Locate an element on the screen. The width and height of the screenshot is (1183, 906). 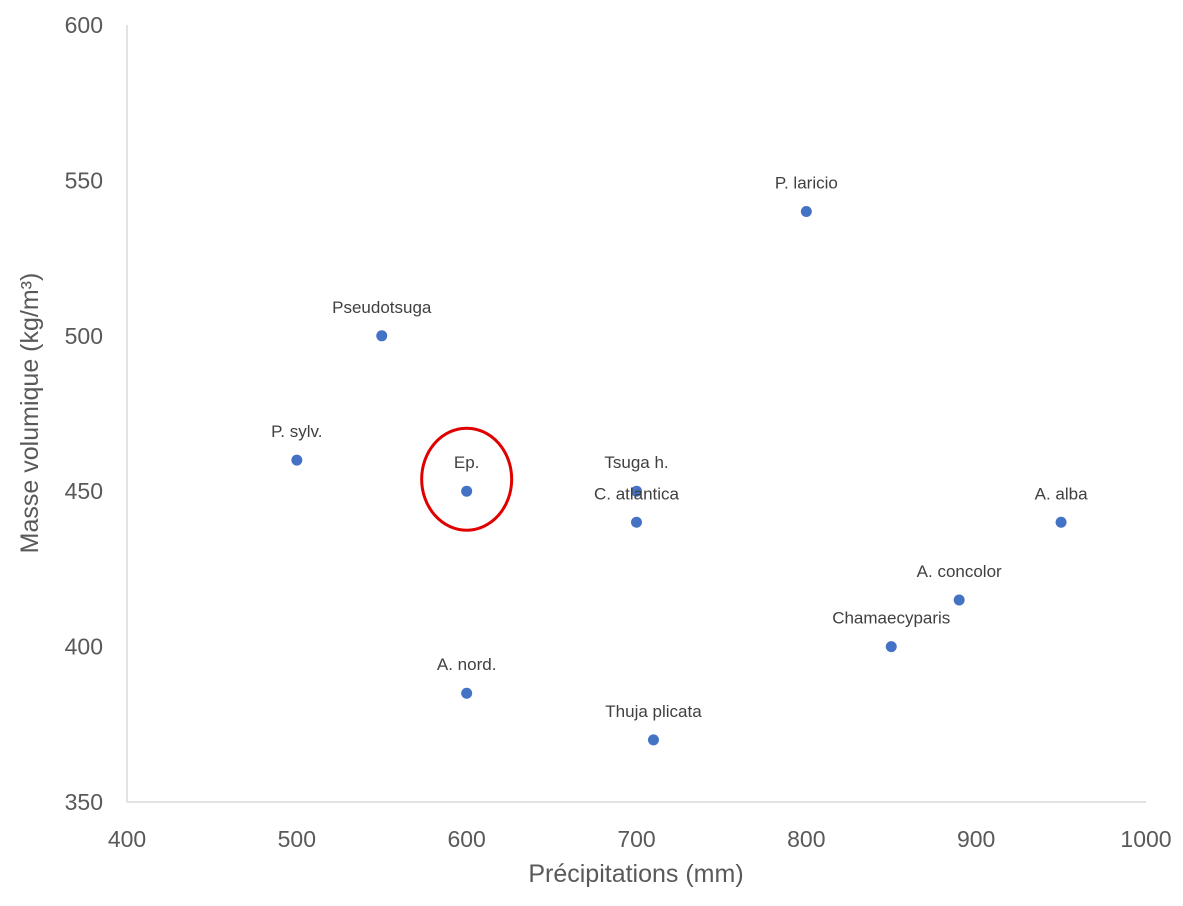
point-label: Ep. is located at coordinates (467, 462).